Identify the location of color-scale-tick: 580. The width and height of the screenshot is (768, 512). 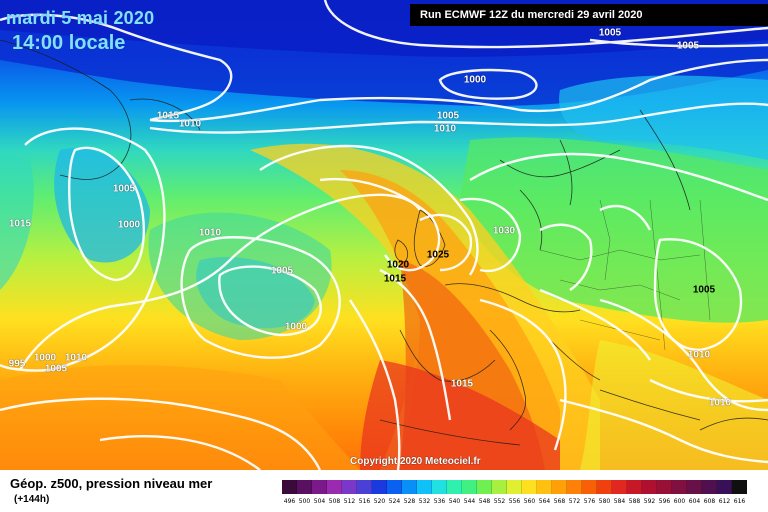
(604, 501).